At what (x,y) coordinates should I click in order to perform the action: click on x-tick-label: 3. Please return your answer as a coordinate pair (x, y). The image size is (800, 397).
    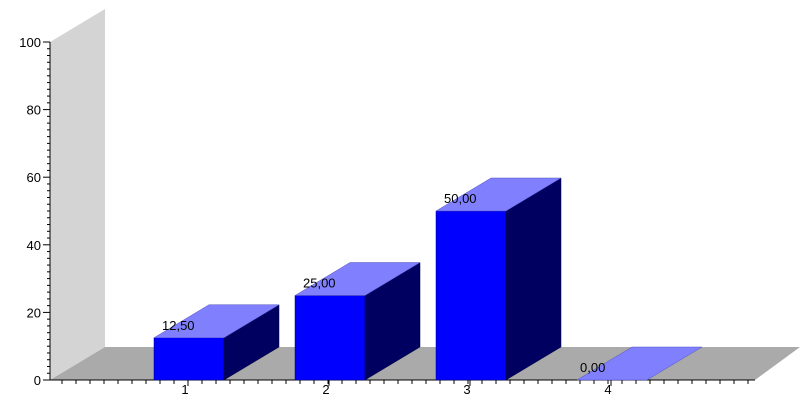
    Looking at the image, I should click on (466, 389).